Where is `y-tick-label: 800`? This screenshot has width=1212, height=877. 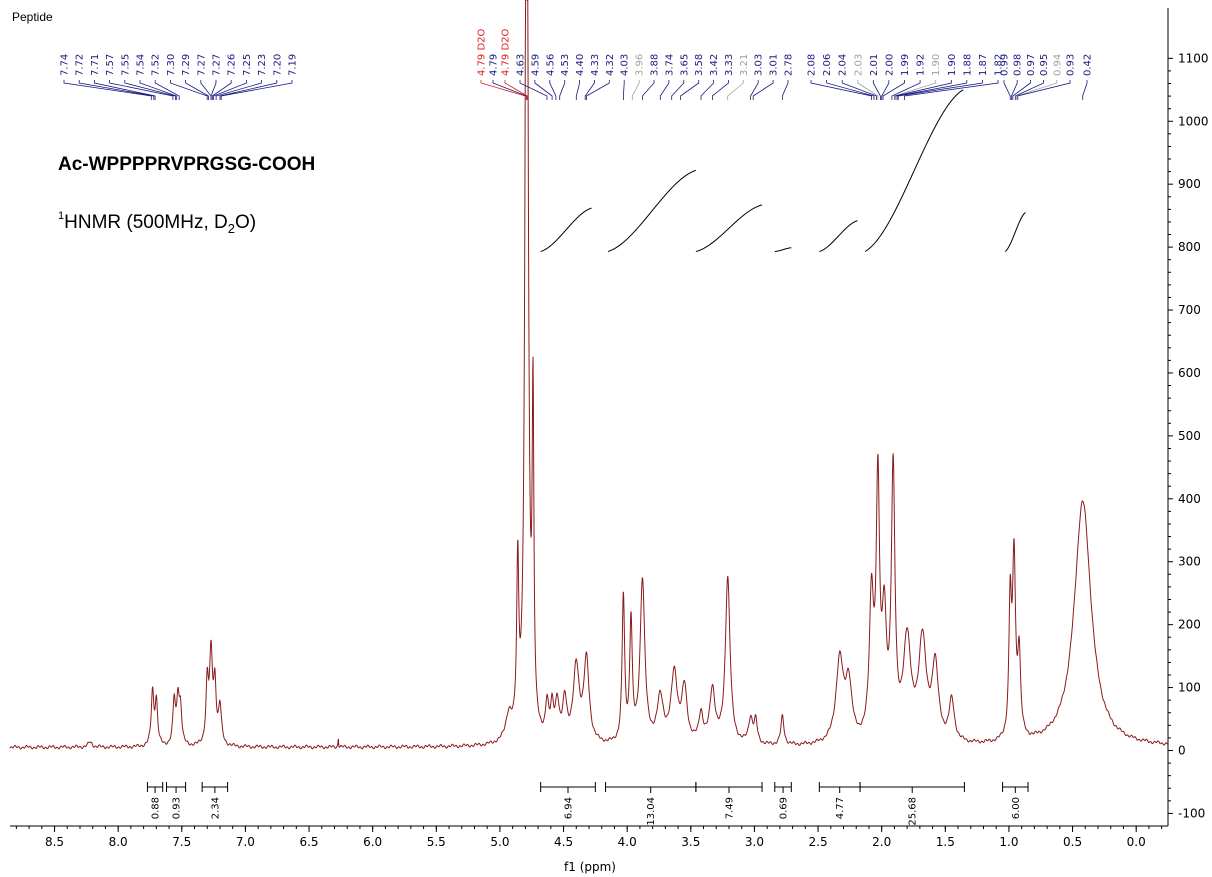 y-tick-label: 800 is located at coordinates (1189, 247).